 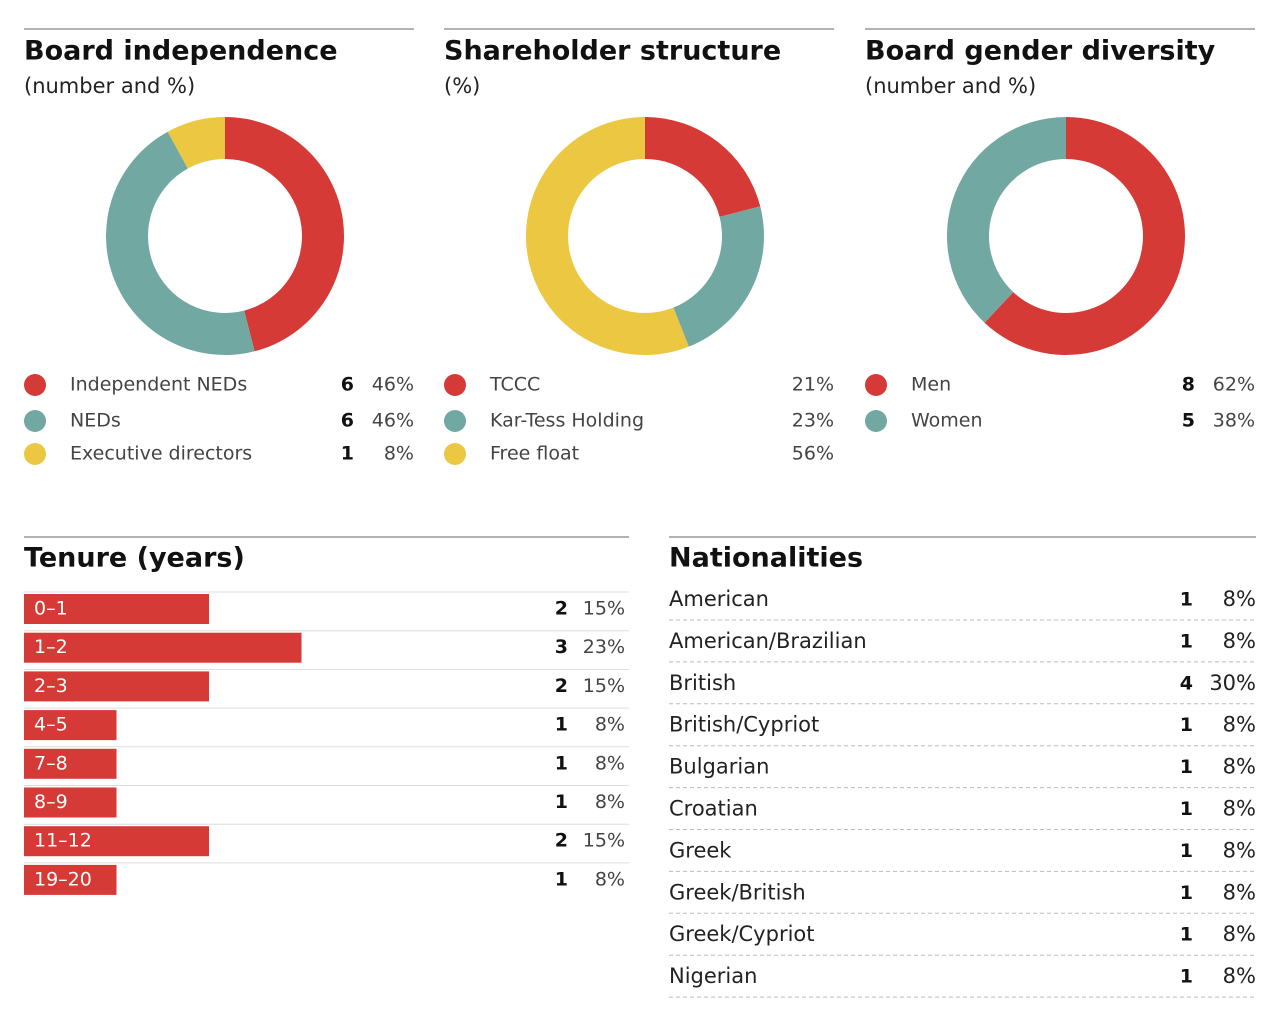 What do you see at coordinates (134, 558) in the screenshot?
I see `chart-title: Tenure (years)` at bounding box center [134, 558].